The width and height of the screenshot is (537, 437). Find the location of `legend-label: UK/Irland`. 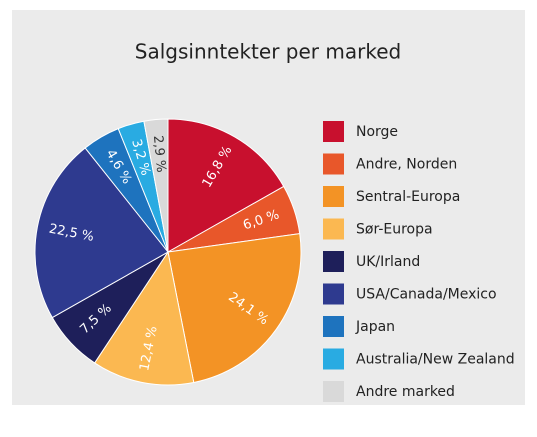

legend-label: UK/Irland is located at coordinates (388, 262).